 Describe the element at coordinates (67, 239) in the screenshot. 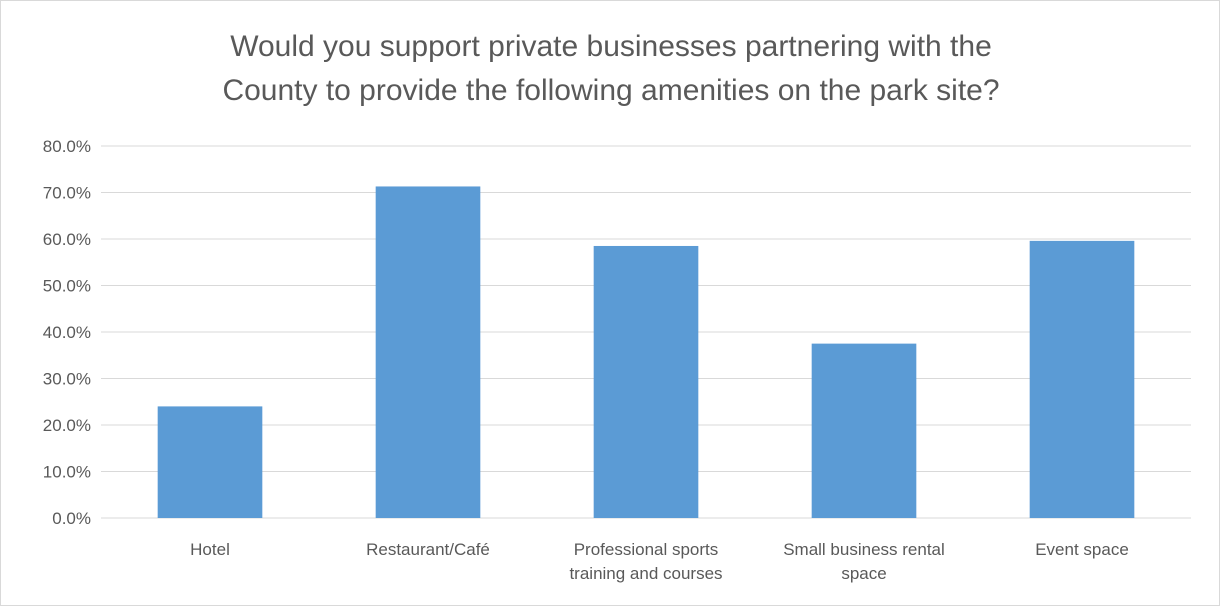

I see `y-tick-label: 60.0%` at that location.